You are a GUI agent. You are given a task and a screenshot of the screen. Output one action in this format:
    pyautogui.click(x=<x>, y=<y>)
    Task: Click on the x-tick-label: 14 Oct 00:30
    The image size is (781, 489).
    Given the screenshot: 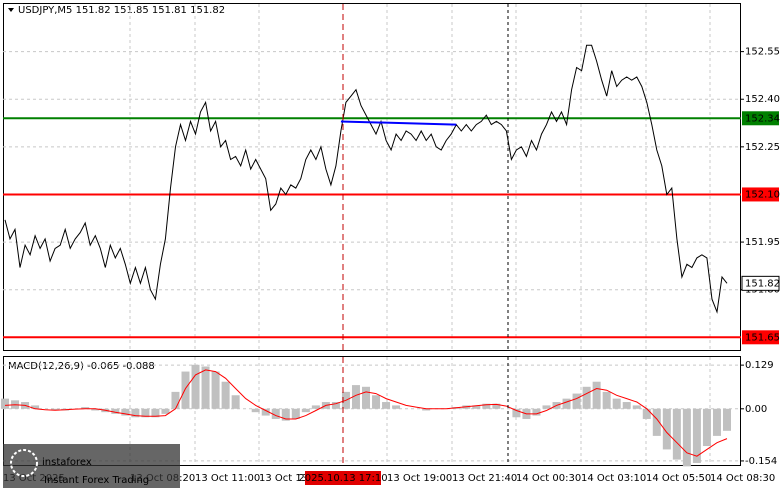 What is the action you would take?
    pyautogui.click(x=548, y=478)
    